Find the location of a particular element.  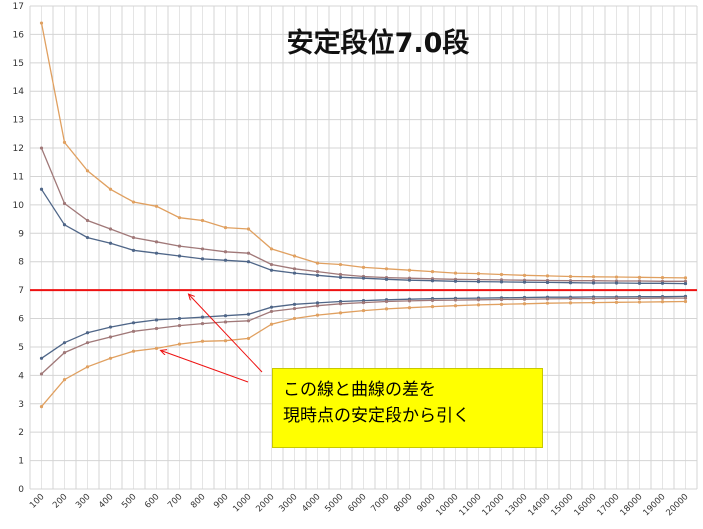

x-tick-label: 8000 is located at coordinates (403, 503).